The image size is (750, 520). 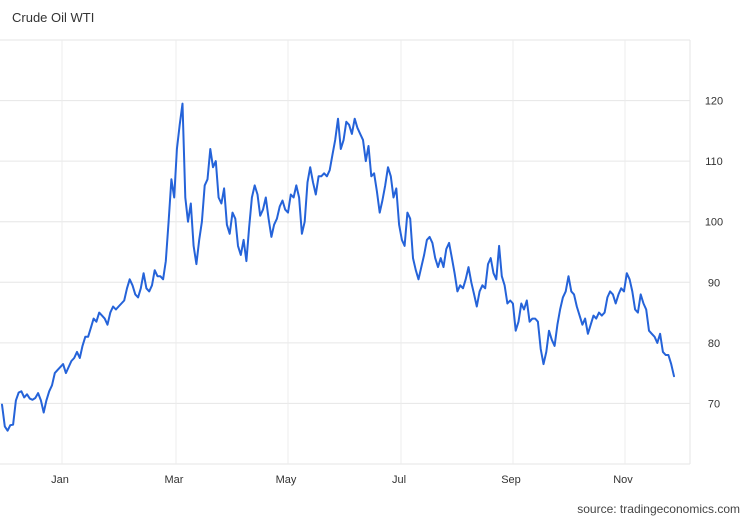 I want to click on chart-title: Crude Oil WTI, so click(x=53, y=17).